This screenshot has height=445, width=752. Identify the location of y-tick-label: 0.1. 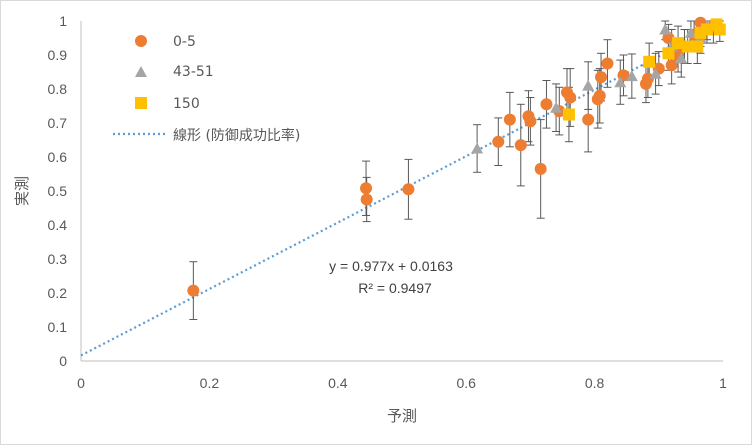
(58, 327).